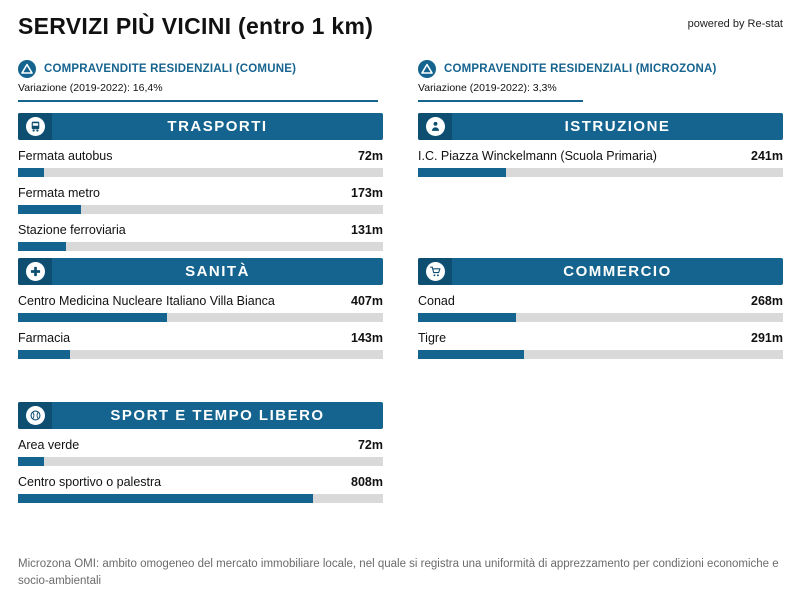  I want to click on service-row: Conad 268m, so click(600, 308).